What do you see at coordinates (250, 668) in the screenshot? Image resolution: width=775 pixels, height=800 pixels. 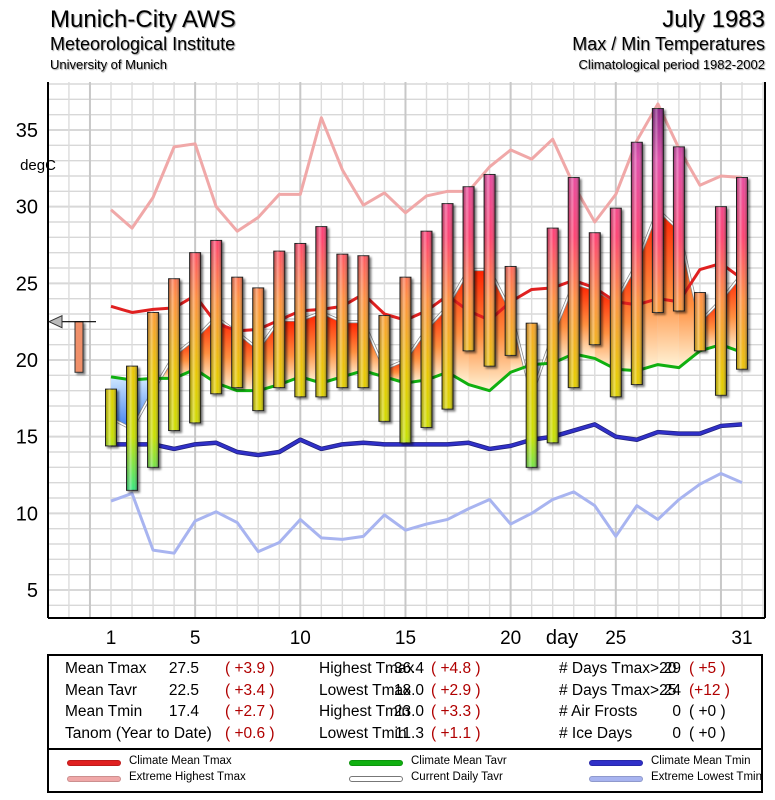 I see `stat-anomaly: ( +3.9 )` at bounding box center [250, 668].